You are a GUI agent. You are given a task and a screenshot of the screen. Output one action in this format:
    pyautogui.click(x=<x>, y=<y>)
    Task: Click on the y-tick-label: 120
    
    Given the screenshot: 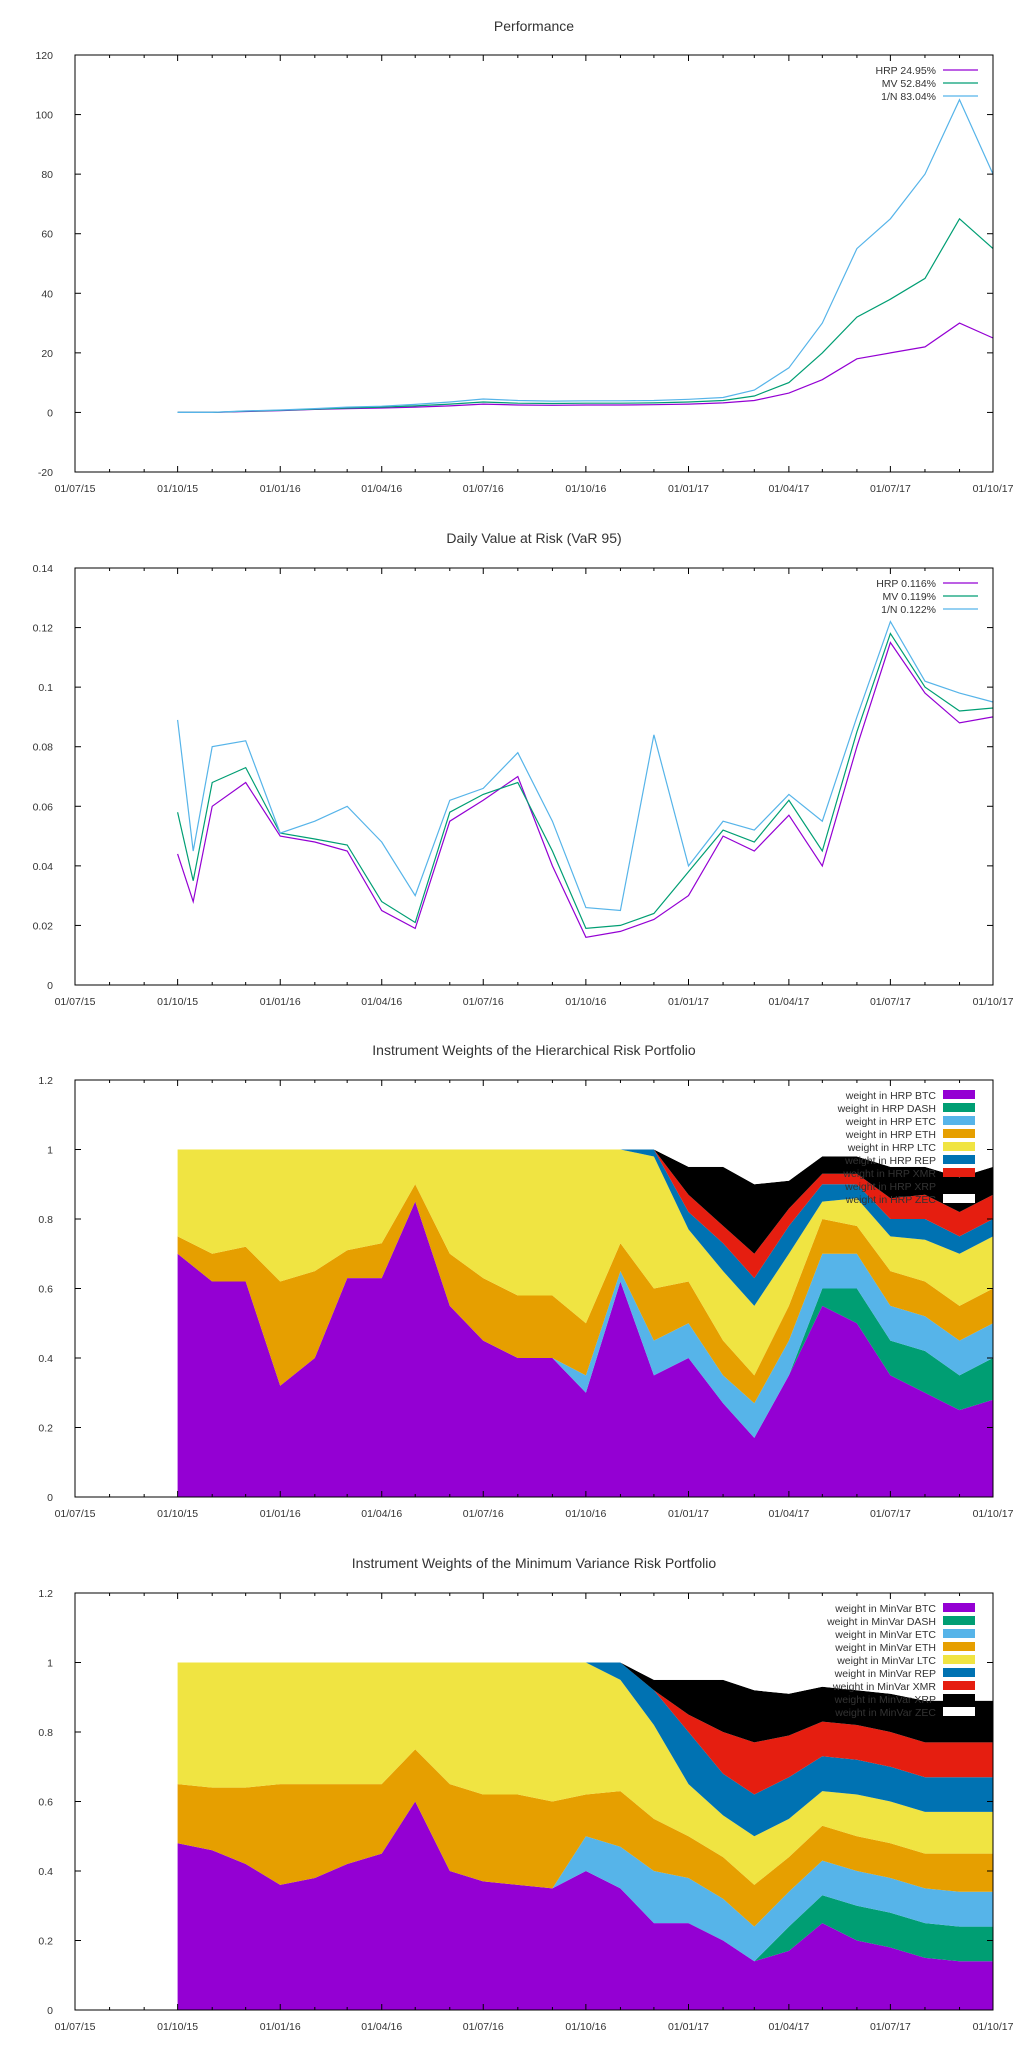 What is the action you would take?
    pyautogui.click(x=44, y=56)
    